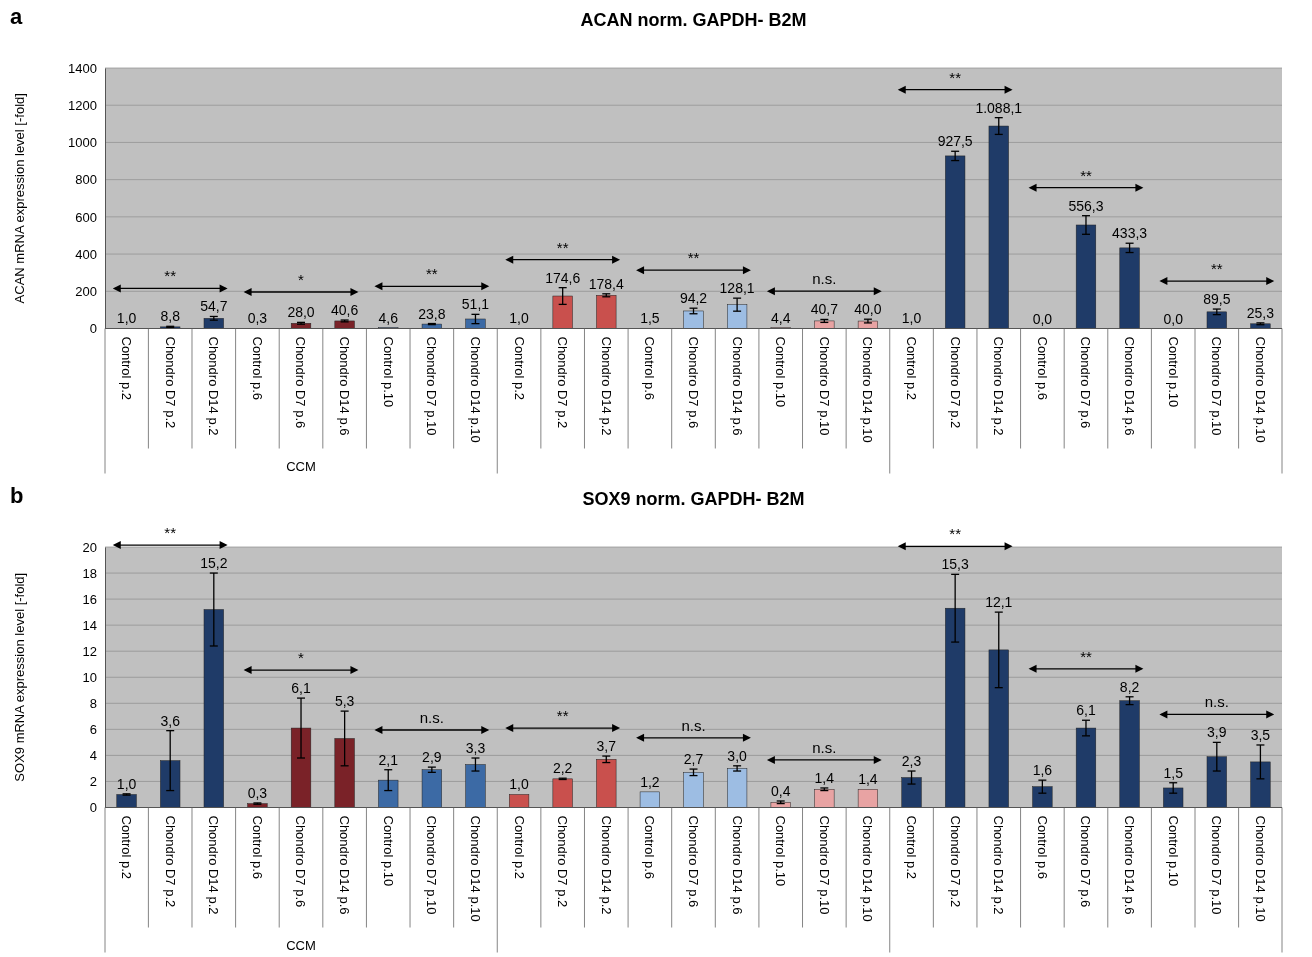 Image resolution: width=1312 pixels, height=957 pixels. What do you see at coordinates (82, 143) in the screenshot?
I see `y-tick-label: 1000` at bounding box center [82, 143].